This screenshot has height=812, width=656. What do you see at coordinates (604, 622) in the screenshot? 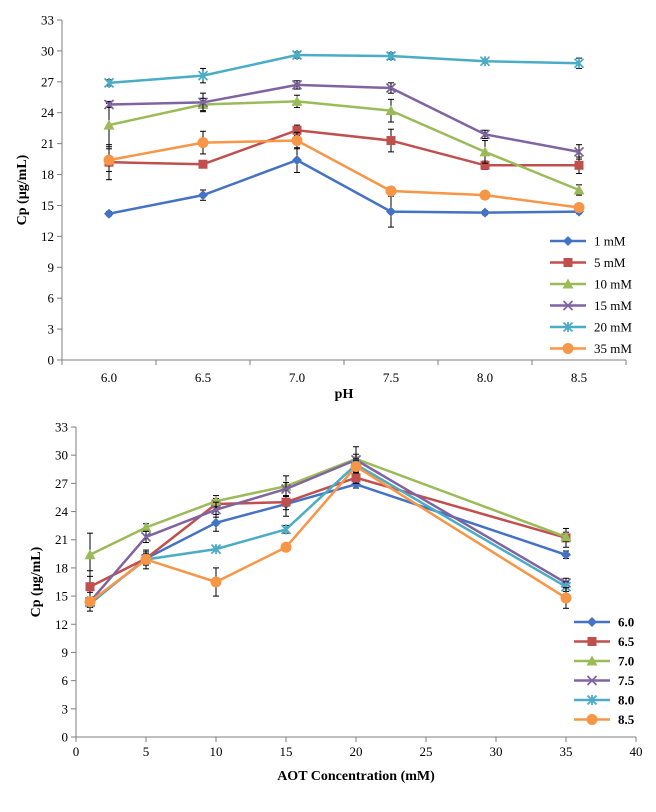
I see `legend-item: 6.0` at bounding box center [604, 622].